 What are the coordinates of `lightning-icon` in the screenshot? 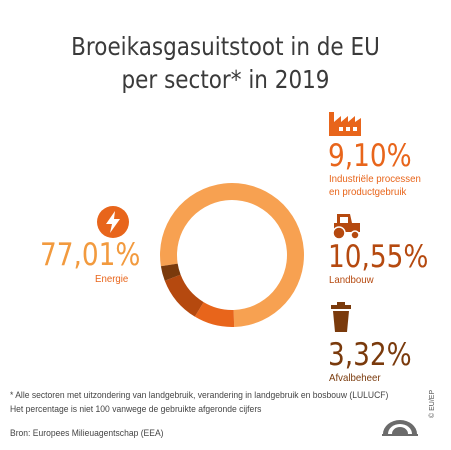 It's located at (113, 224).